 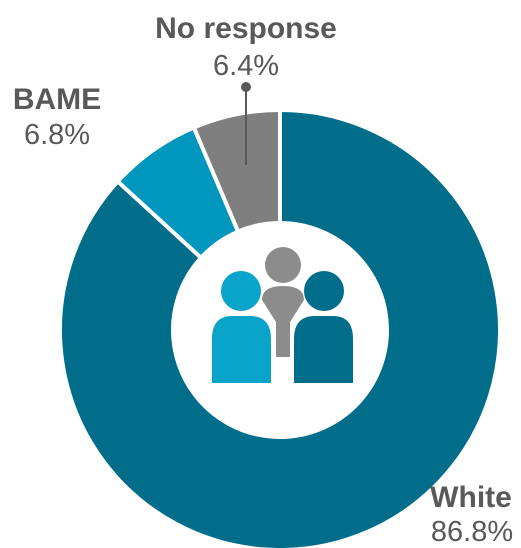 I want to click on slice-no-response, so click(x=236, y=171).